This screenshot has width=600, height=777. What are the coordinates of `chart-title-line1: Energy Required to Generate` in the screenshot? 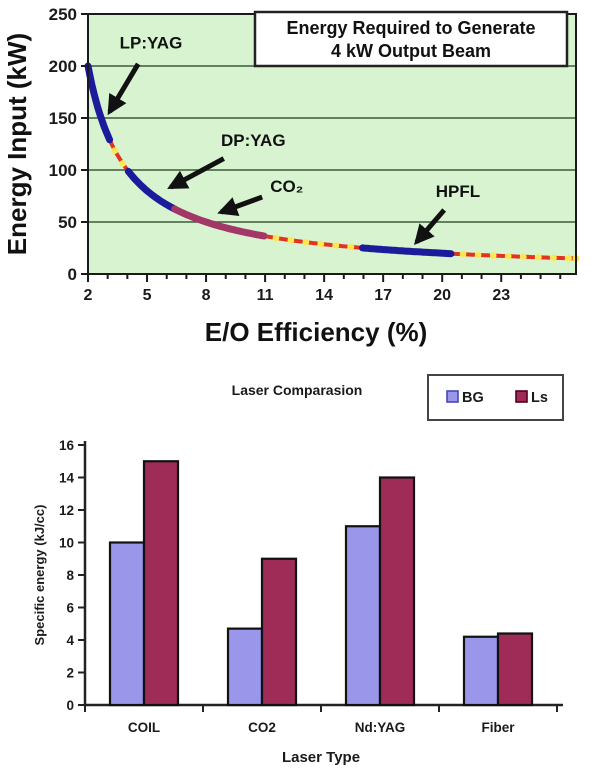 It's located at (410, 28).